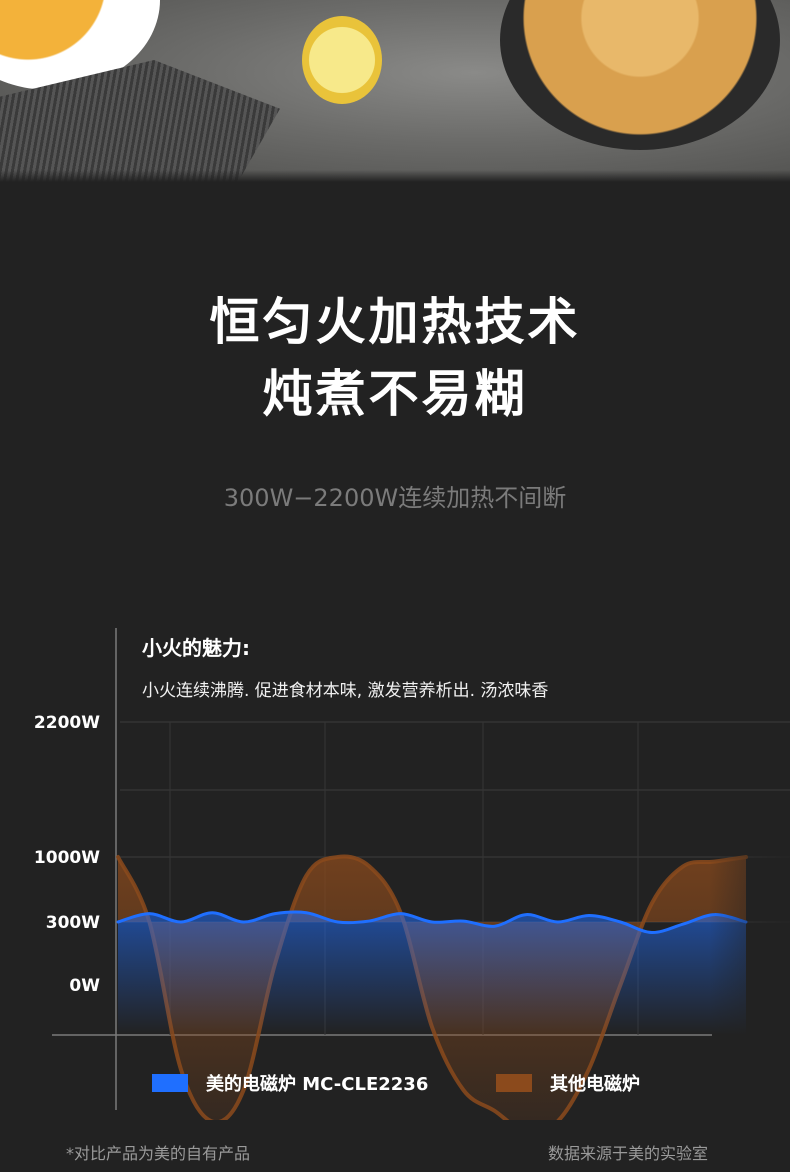 The image size is (790, 1172). What do you see at coordinates (317, 1084) in the screenshot?
I see `legend-label-midea: 美的电磁炉 MC-CLE2236` at bounding box center [317, 1084].